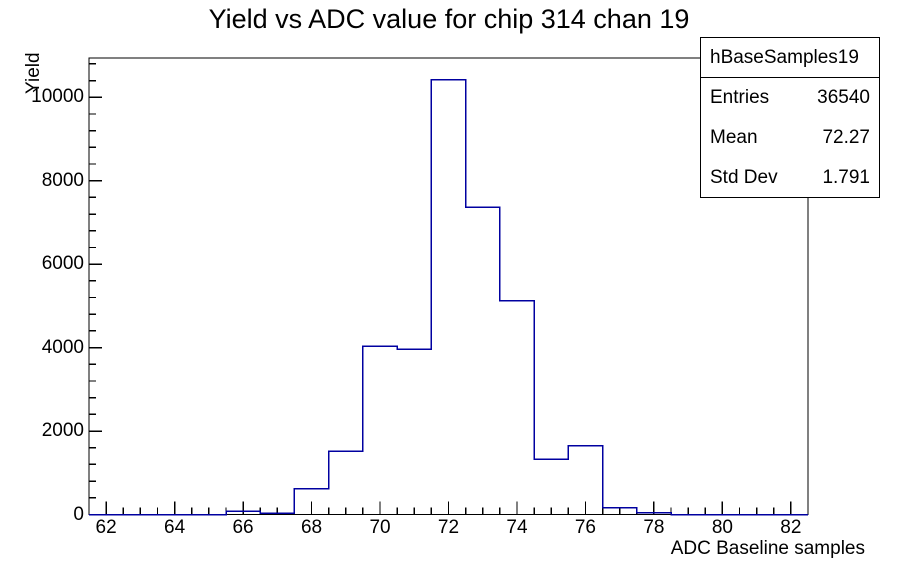  I want to click on y-tick-label: 6000, so click(62, 264).